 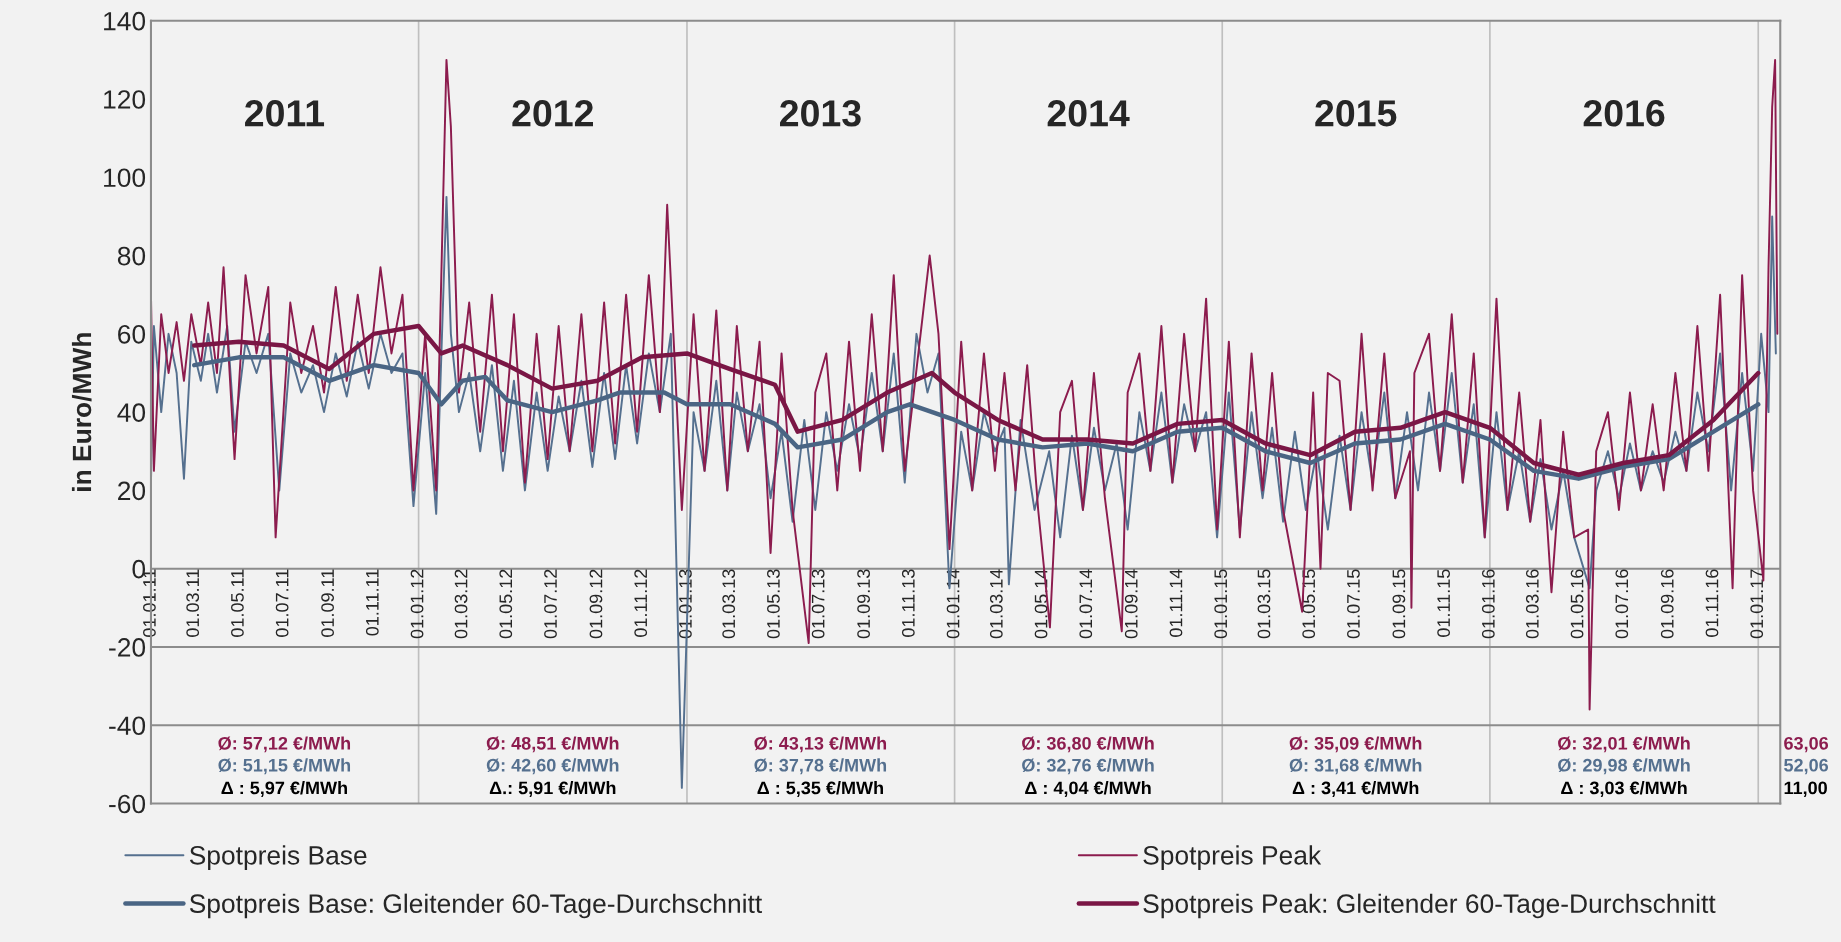 What do you see at coordinates (820, 113) in the screenshot?
I see `x2-tick-label: 2013` at bounding box center [820, 113].